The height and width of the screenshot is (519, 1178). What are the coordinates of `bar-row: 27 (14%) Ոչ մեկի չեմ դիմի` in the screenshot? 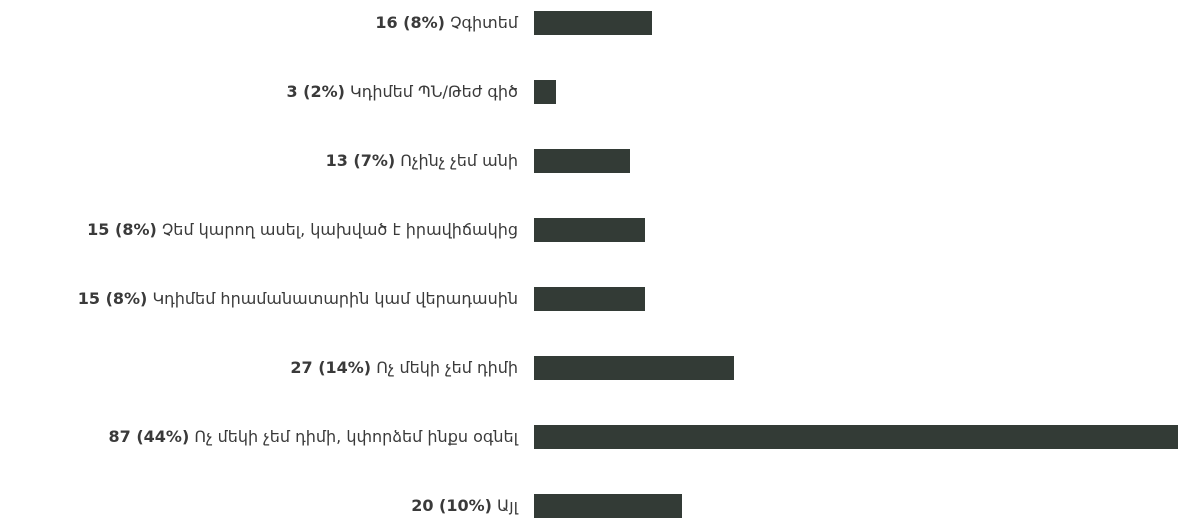 It's located at (589, 368).